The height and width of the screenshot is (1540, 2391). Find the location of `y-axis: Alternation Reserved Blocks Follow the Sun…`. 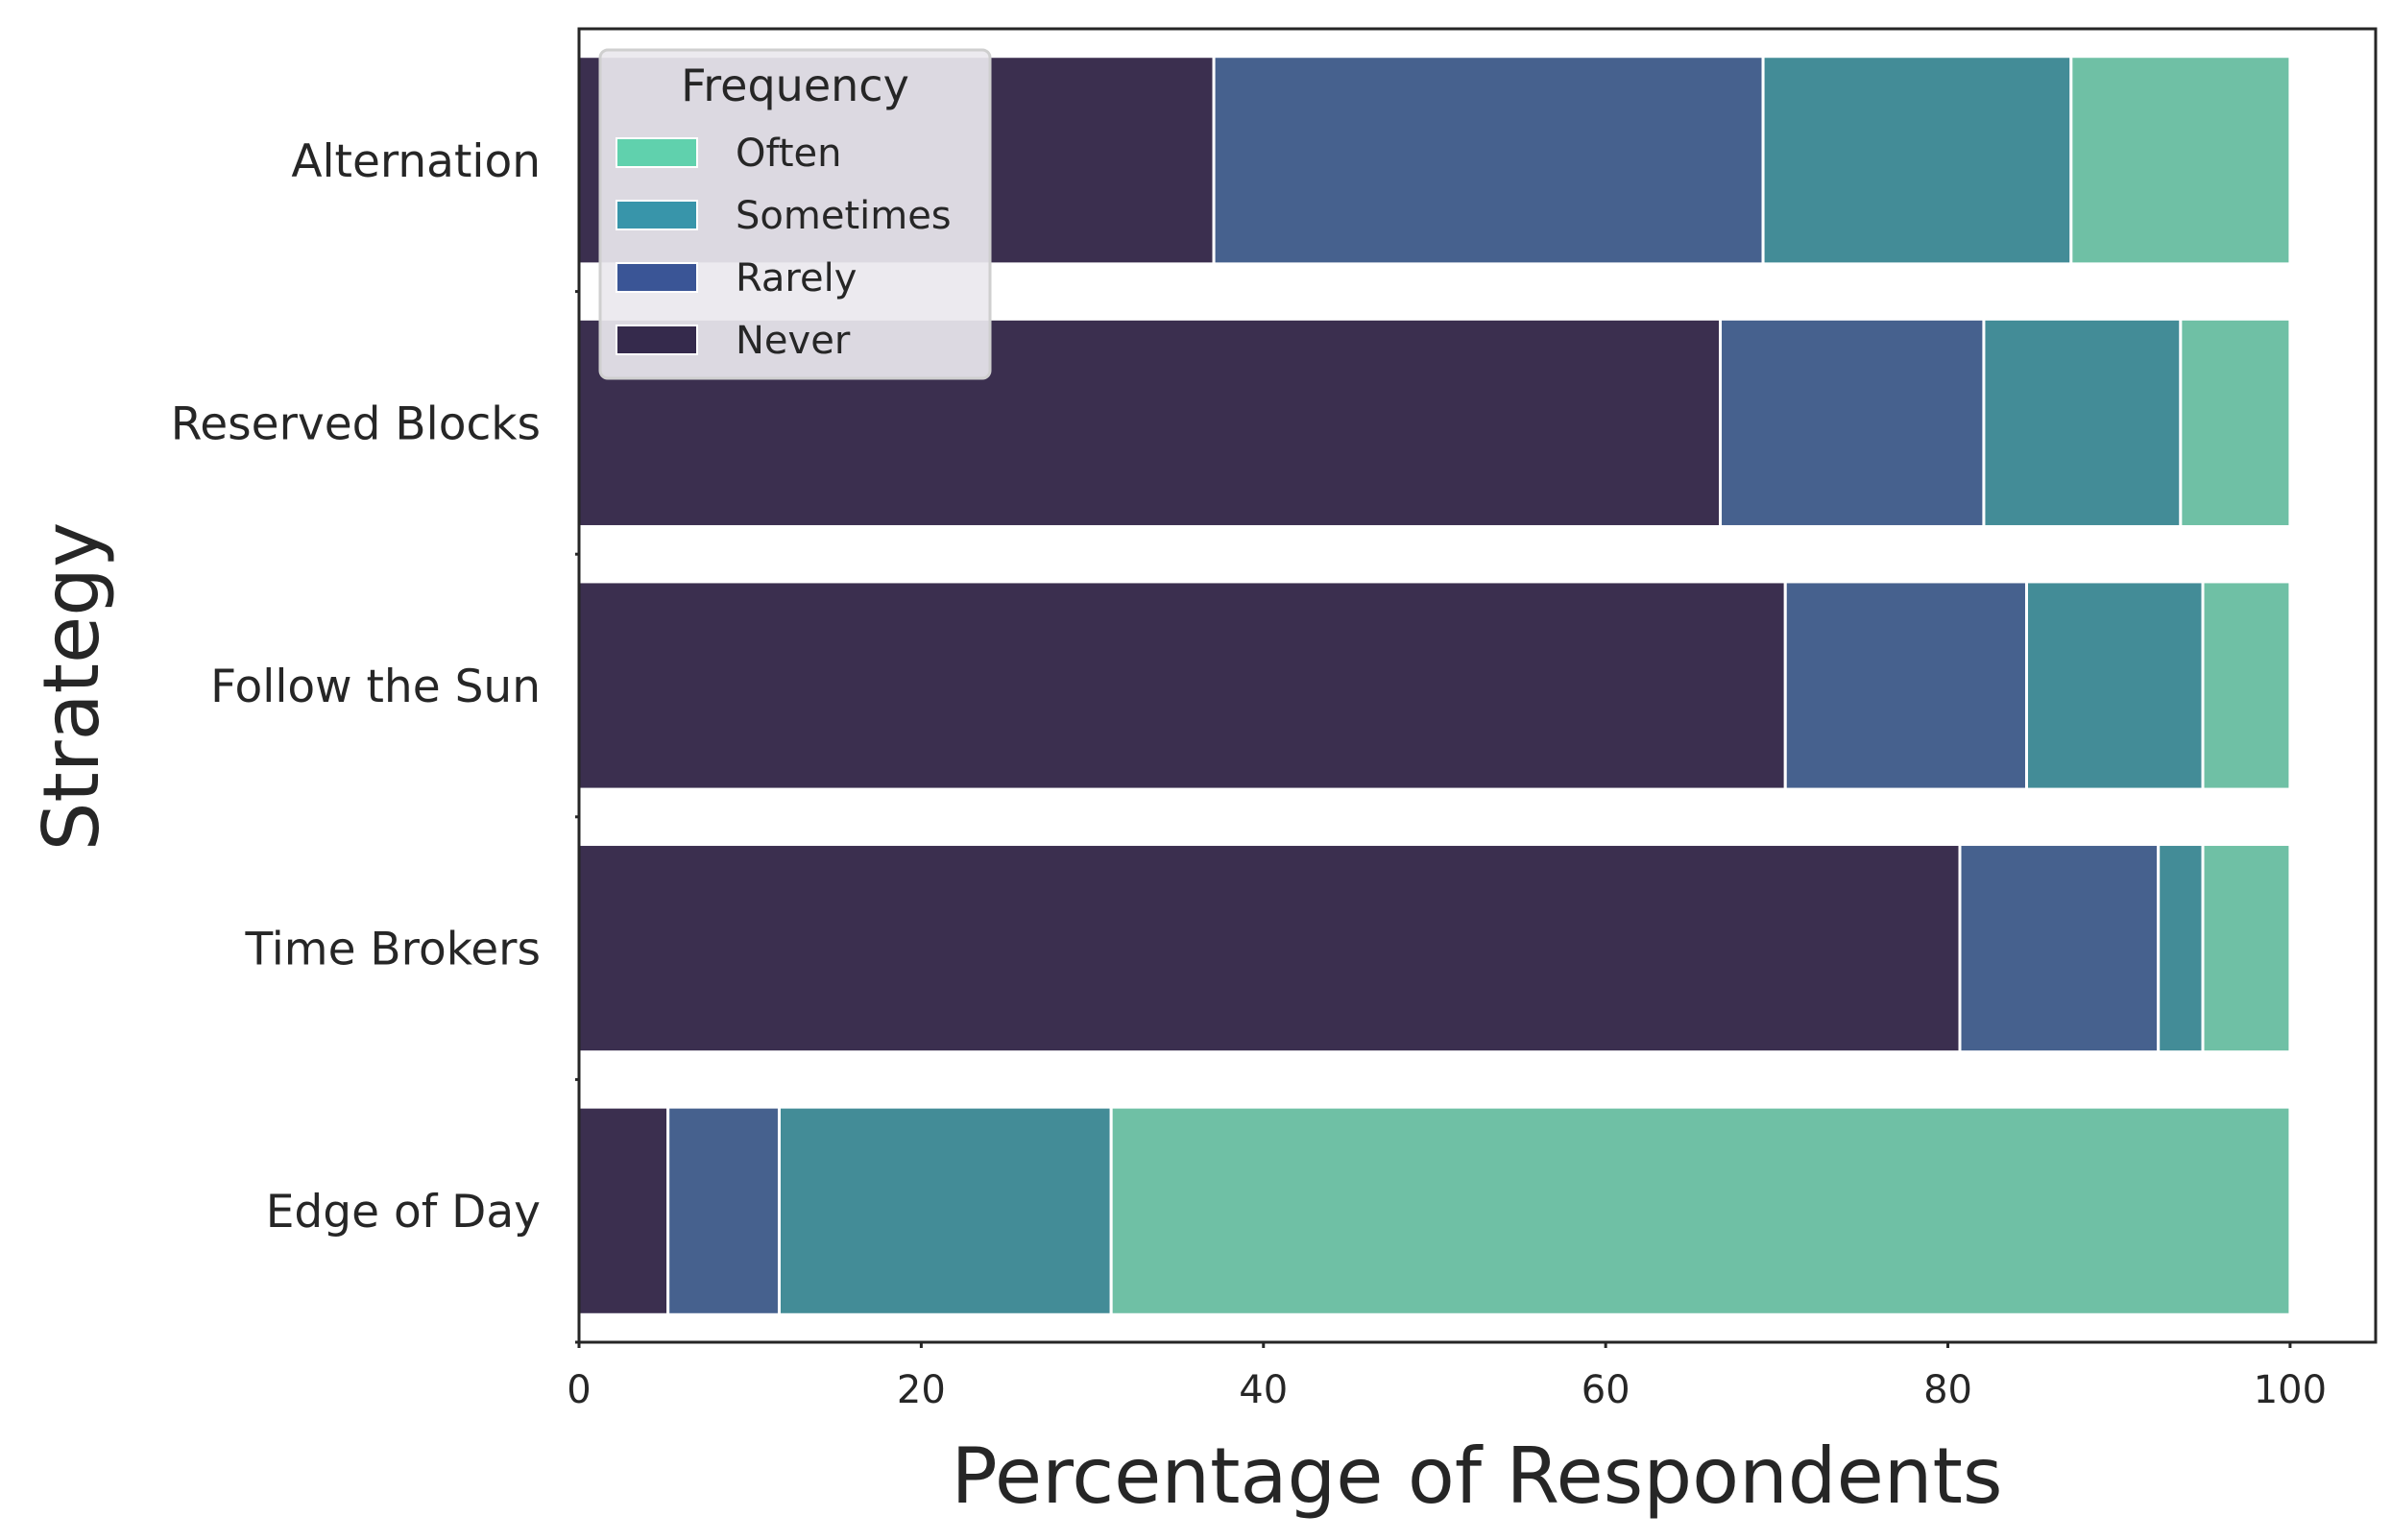

y-axis: Alternation Reserved Blocks Follow the Sun… is located at coordinates (375, 740).